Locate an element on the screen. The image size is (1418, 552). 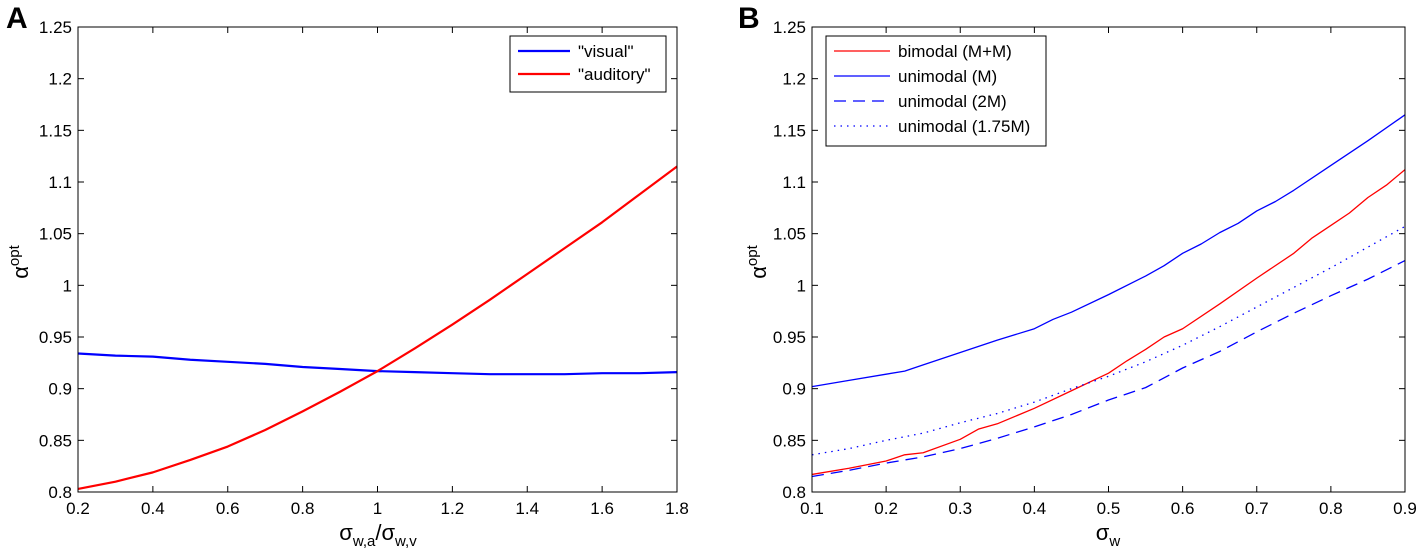
legend-label-0: "visual" is located at coordinates (606, 51).